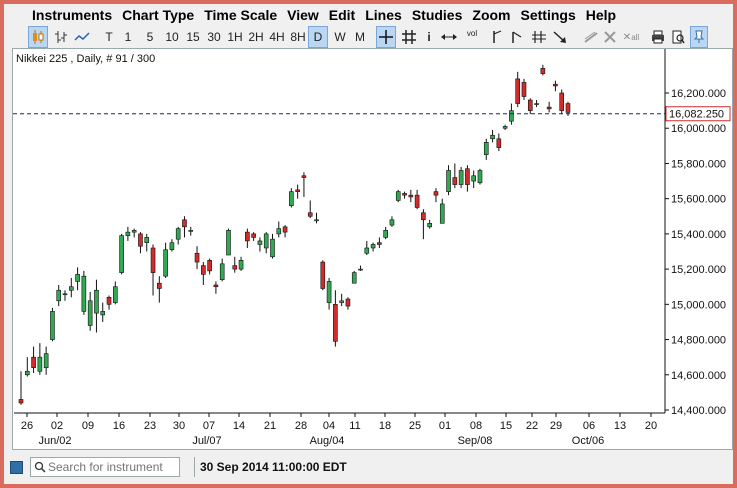 The height and width of the screenshot is (488, 737). Describe the element at coordinates (158, 15) in the screenshot. I see `menu-chart-type: Chart Type` at that location.